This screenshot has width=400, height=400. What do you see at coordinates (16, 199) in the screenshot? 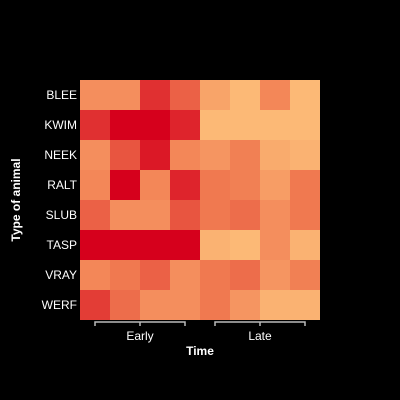
I see `y-axis-title: Type of animal` at bounding box center [16, 199].